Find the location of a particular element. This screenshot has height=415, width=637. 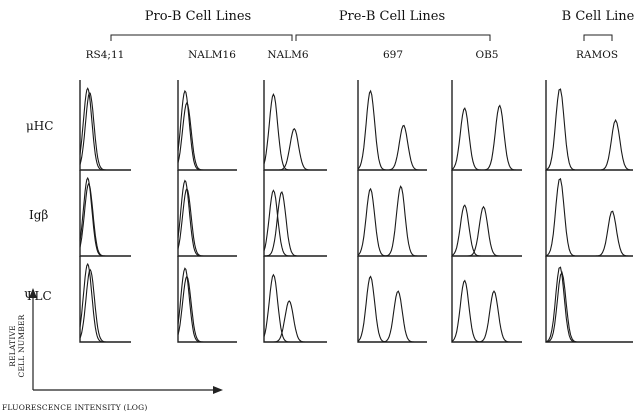

histogram-control-igbeta-nalm16 is located at coordinates (207, 218).